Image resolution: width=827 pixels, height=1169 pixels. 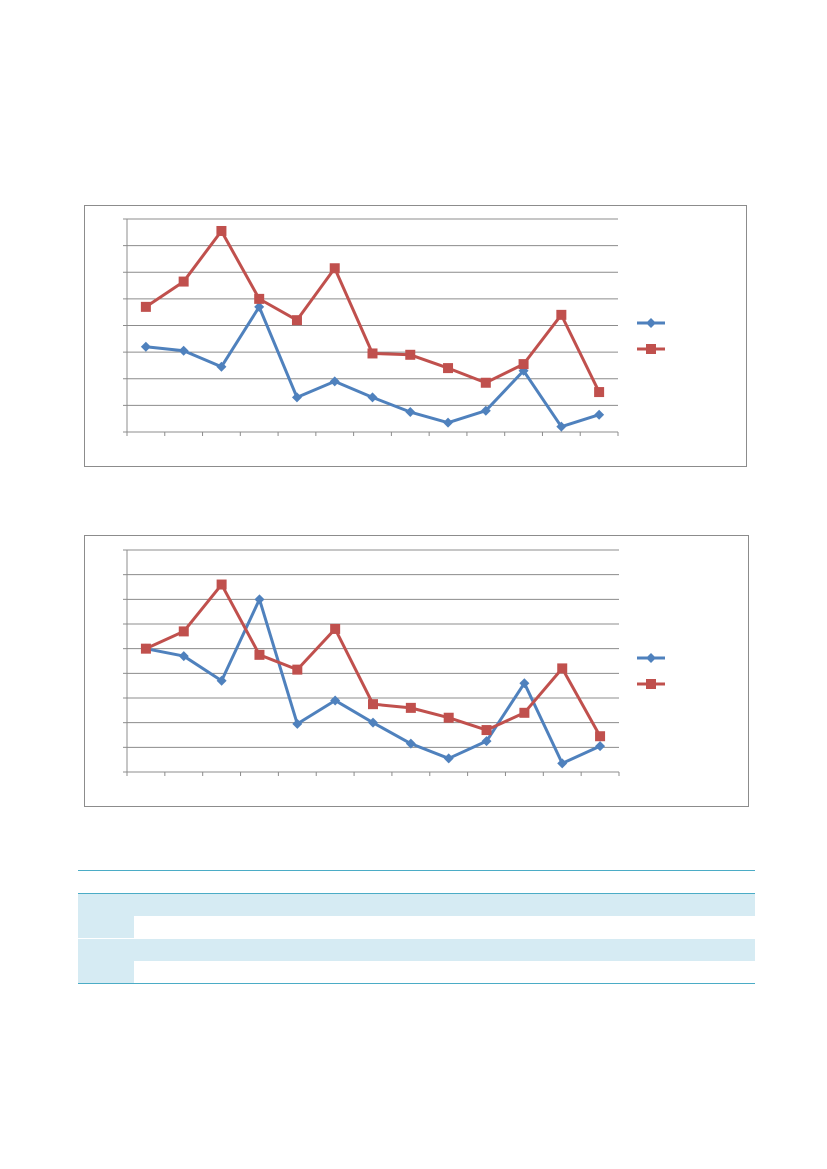 I want to click on table-body, so click(x=416, y=938).